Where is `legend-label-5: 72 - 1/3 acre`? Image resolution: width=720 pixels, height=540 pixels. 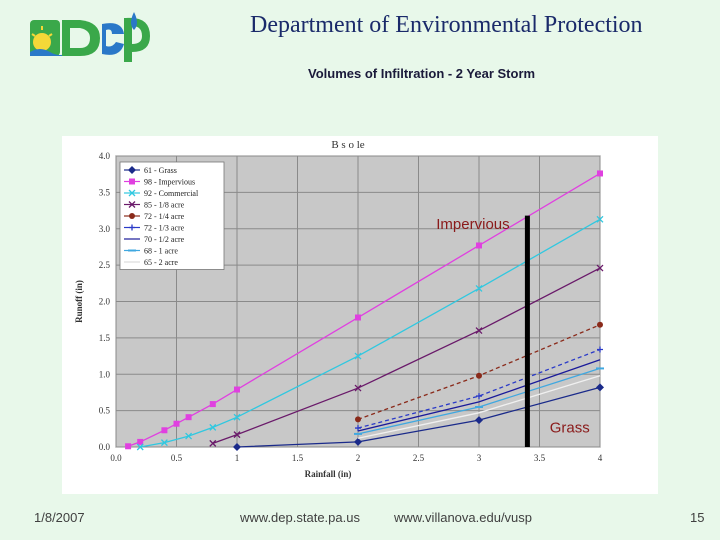
legend-label-5: 72 - 1/3 acre is located at coordinates (164, 228).